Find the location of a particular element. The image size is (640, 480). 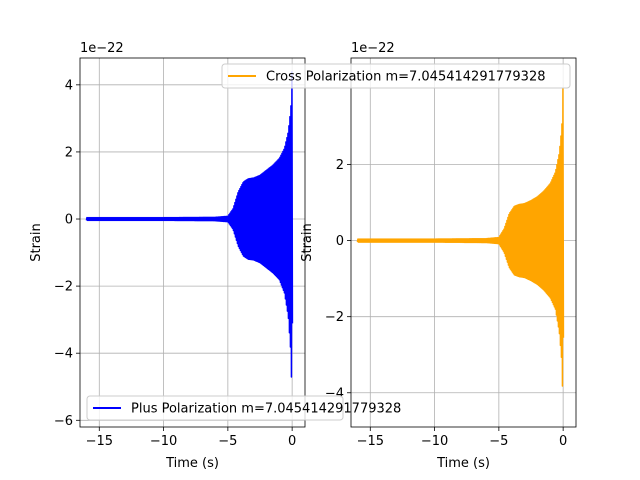

right-legend-box is located at coordinates (396, 76).